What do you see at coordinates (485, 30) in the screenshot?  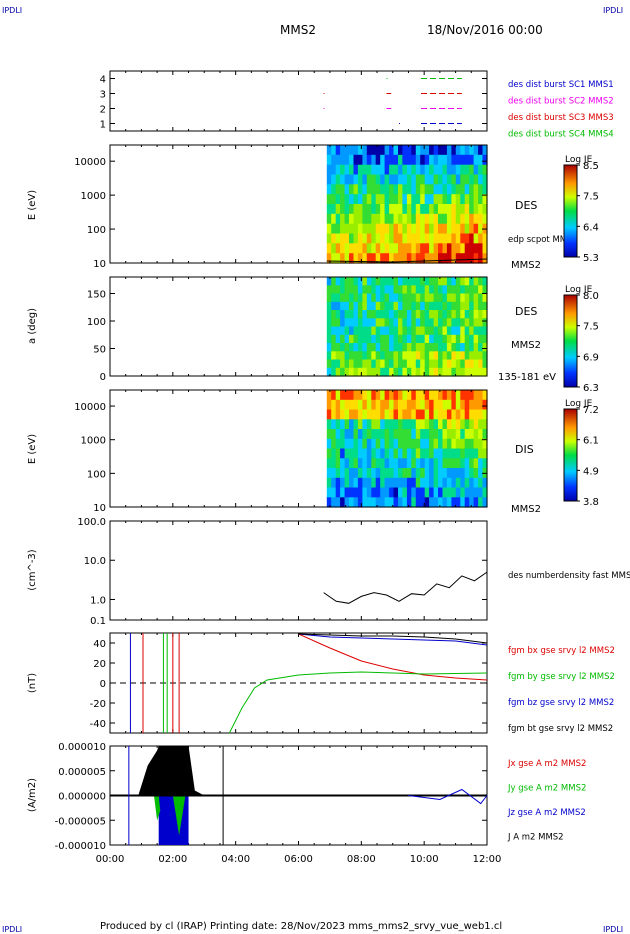 I see `date-title: 18/Nov/2016 00:00` at bounding box center [485, 30].